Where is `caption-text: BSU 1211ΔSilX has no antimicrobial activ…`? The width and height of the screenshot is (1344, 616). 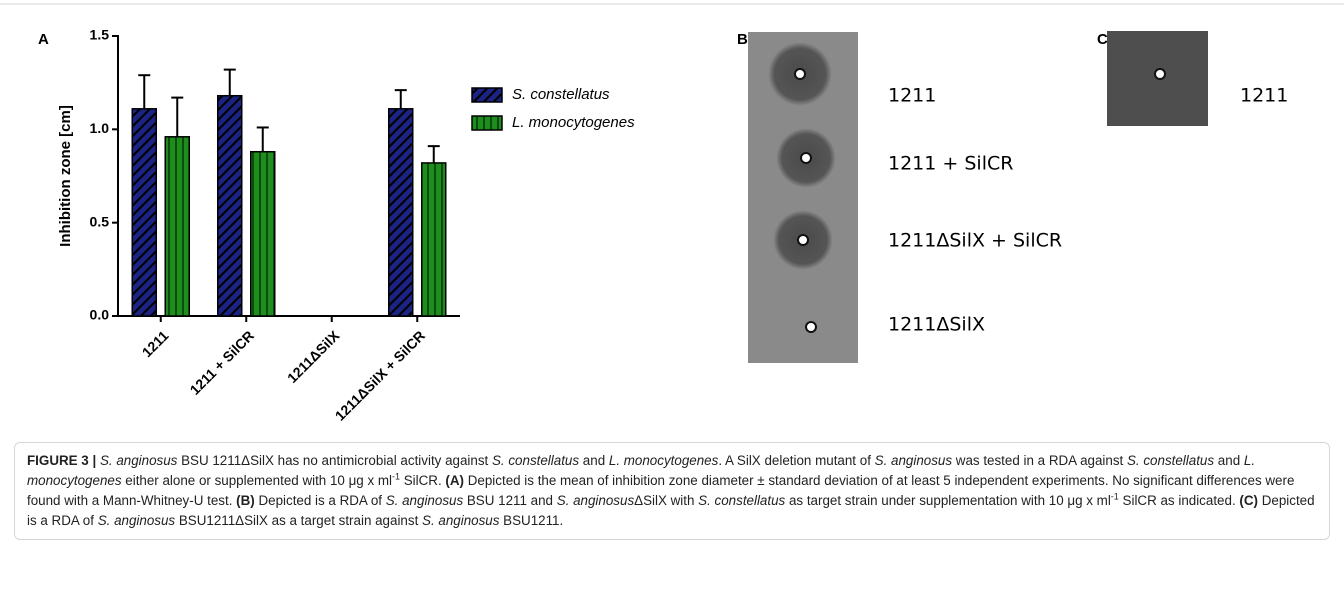
caption-text: BSU 1211ΔSilX has no antimicrobial activ… is located at coordinates (334, 460).